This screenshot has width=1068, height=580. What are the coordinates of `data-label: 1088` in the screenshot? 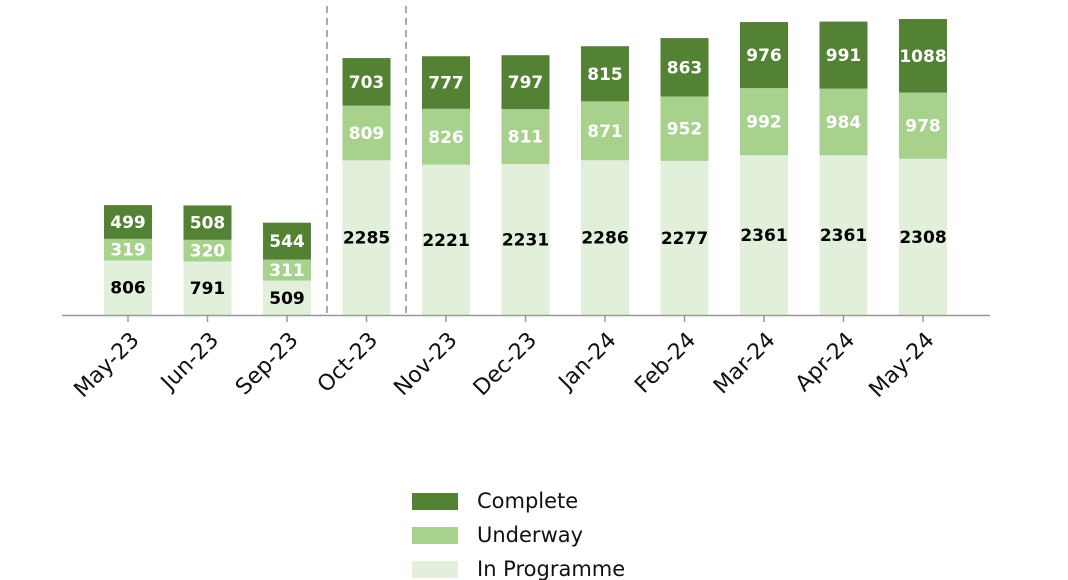 It's located at (922, 57).